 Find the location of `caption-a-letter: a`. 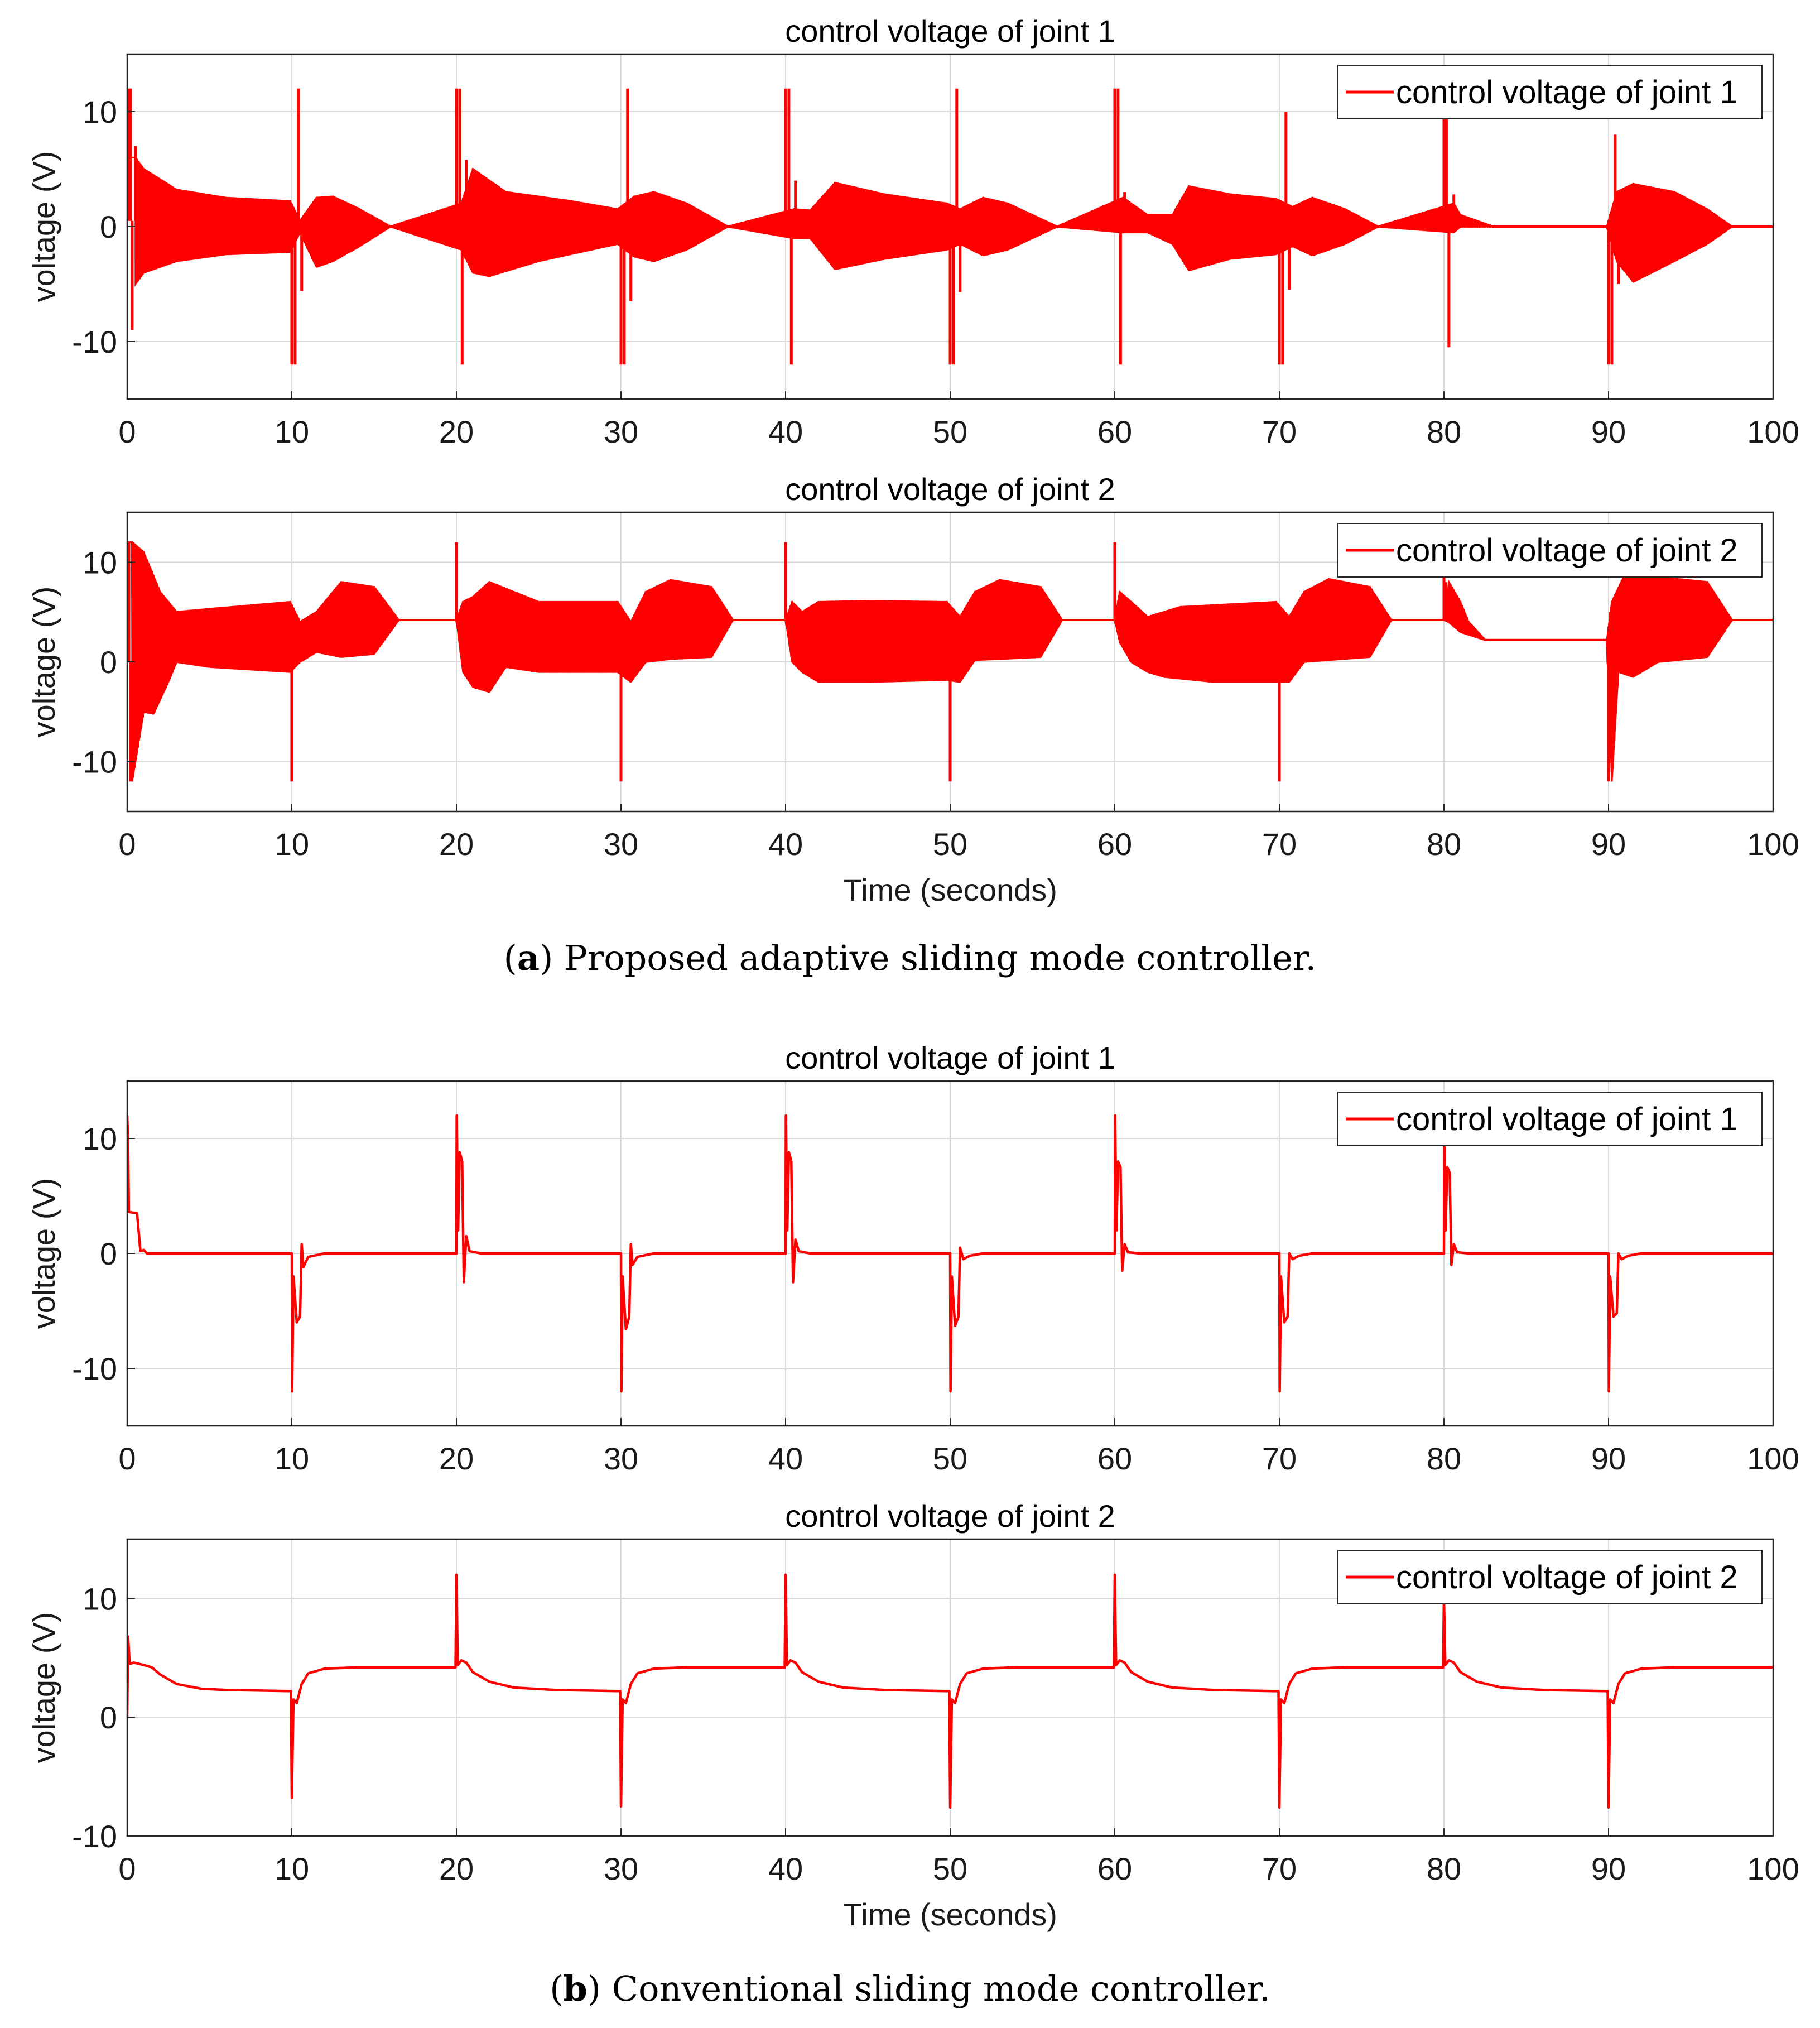

caption-a-letter: a is located at coordinates (528, 958).